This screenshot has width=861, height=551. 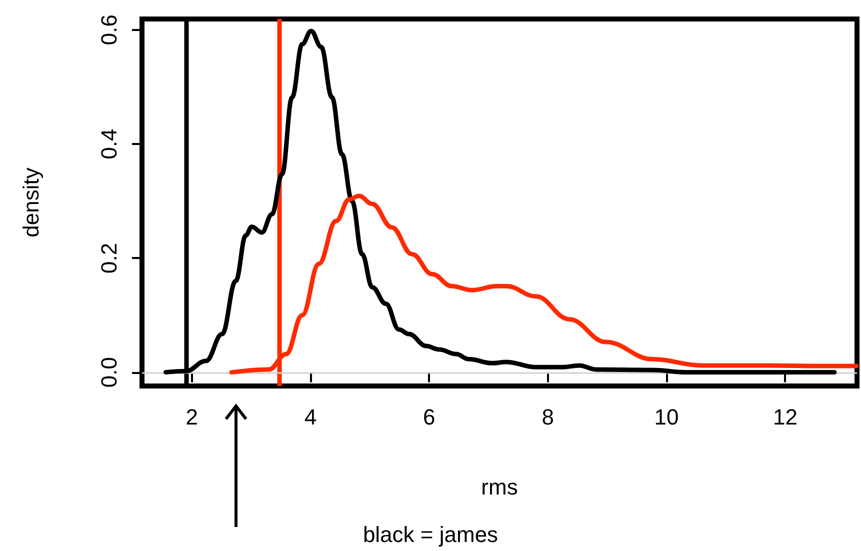 I want to click on y-axis-title: density, so click(x=31, y=203).